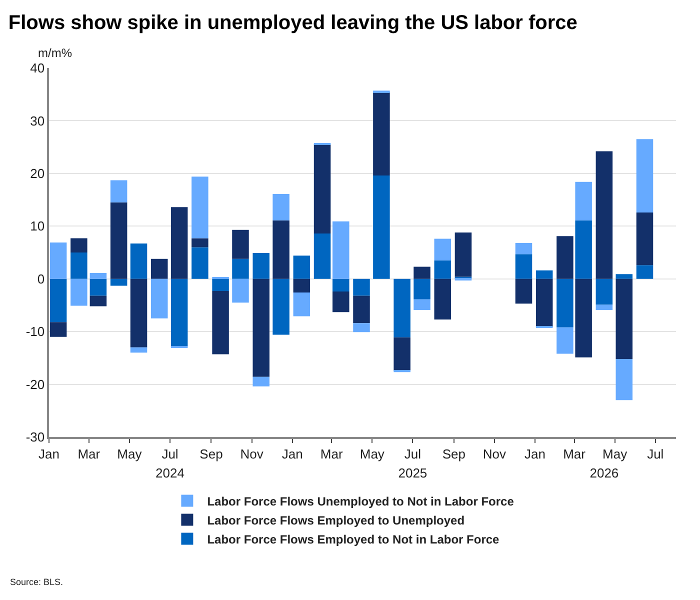 The width and height of the screenshot is (700, 600). What do you see at coordinates (293, 23) in the screenshot?
I see `chart-title: Flows show spike in unemployed leaving the US labor force` at bounding box center [293, 23].